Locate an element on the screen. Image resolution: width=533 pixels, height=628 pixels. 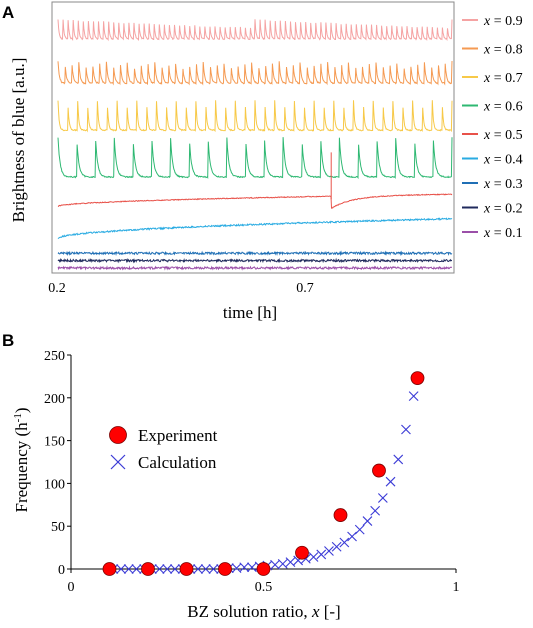
legend-label: x = 0.3 is located at coordinates (503, 184).